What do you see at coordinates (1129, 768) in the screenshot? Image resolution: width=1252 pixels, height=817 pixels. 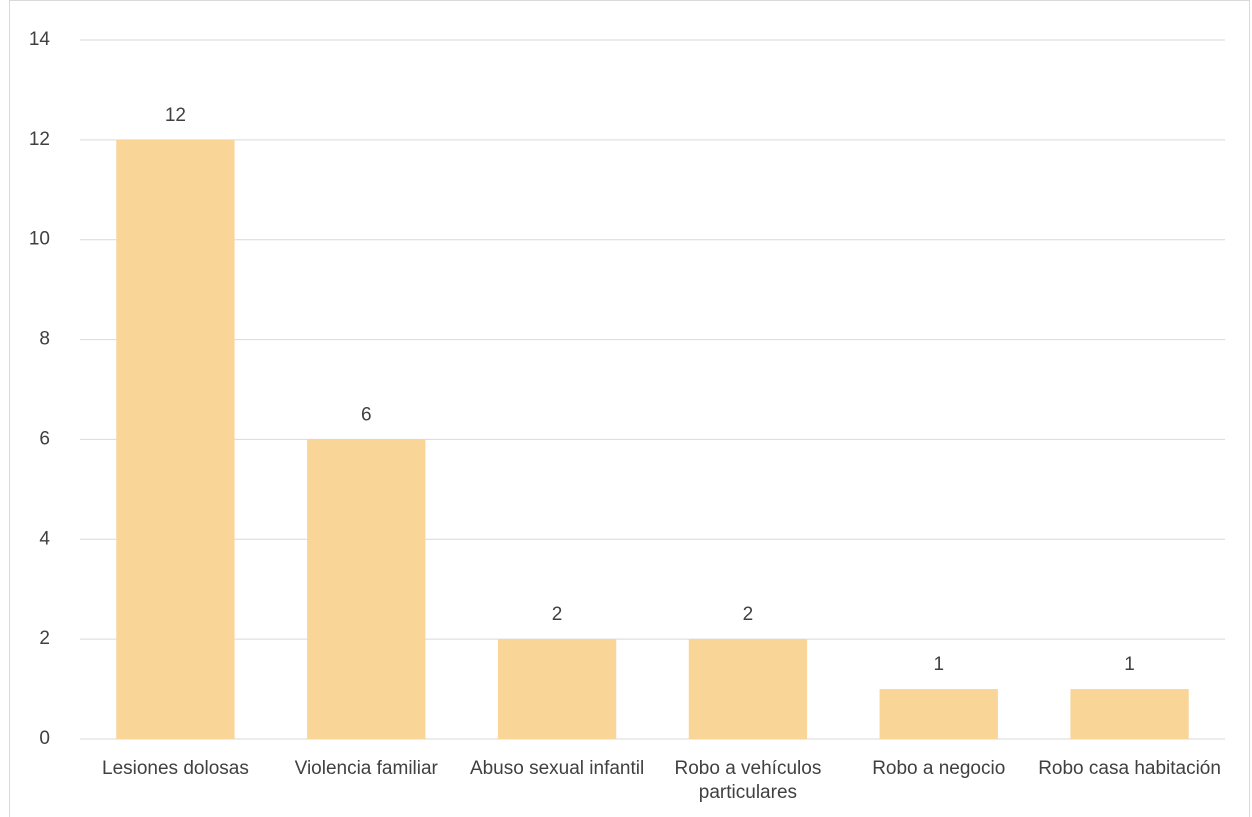 I see `x-tick-label: Robo casa habitación` at bounding box center [1129, 768].